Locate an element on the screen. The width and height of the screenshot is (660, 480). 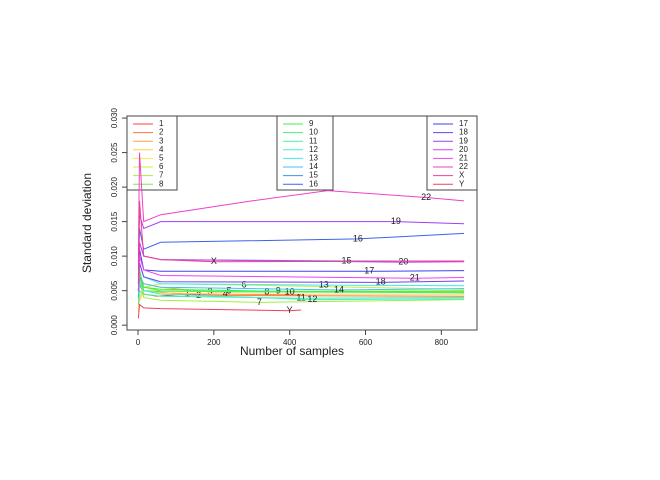
y-tick-label: 0.030 is located at coordinates (114, 118).